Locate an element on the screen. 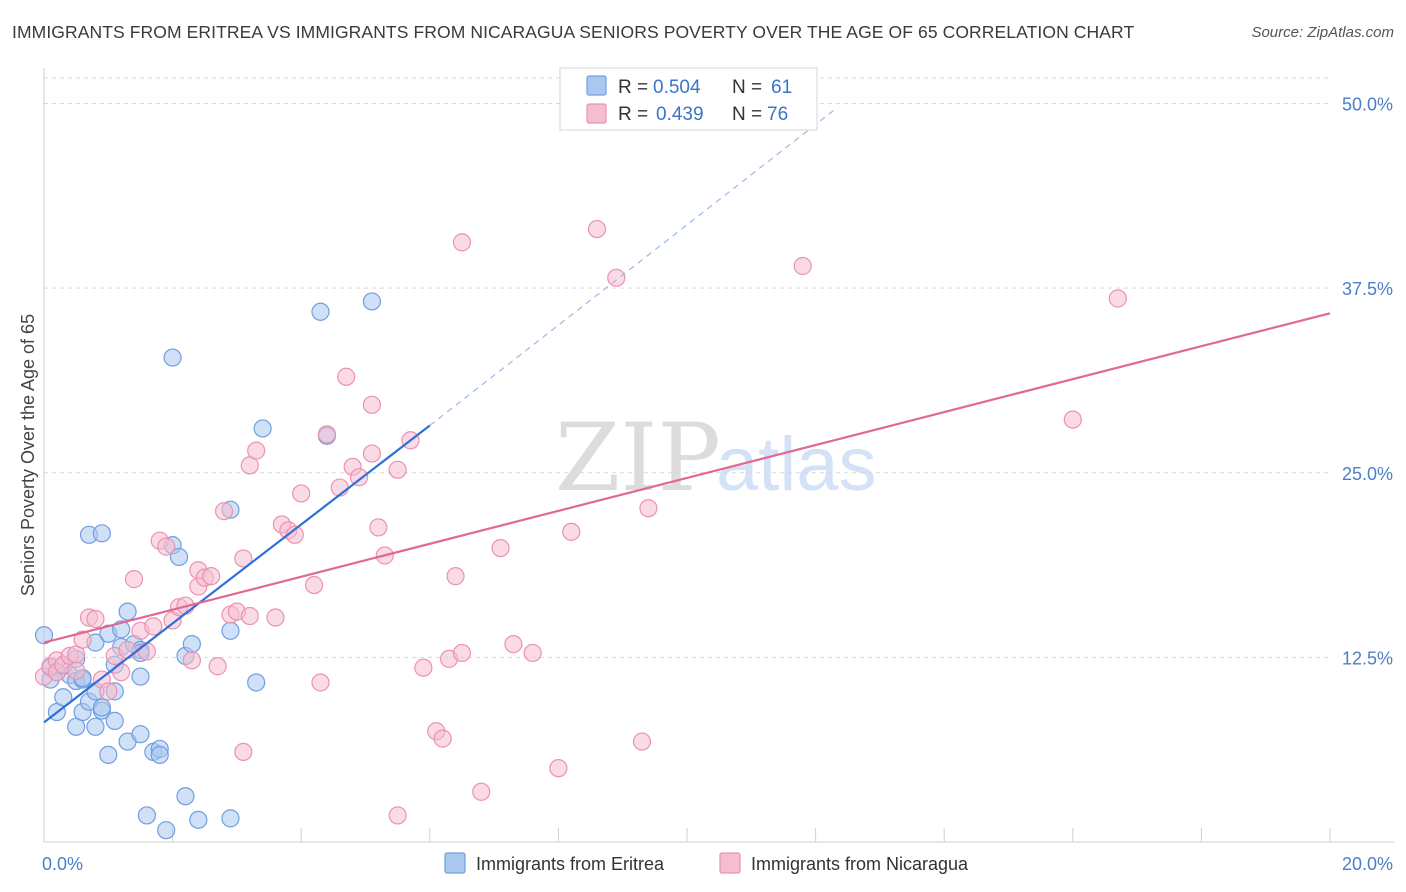  trend-line-solid is located at coordinates (237, 574).